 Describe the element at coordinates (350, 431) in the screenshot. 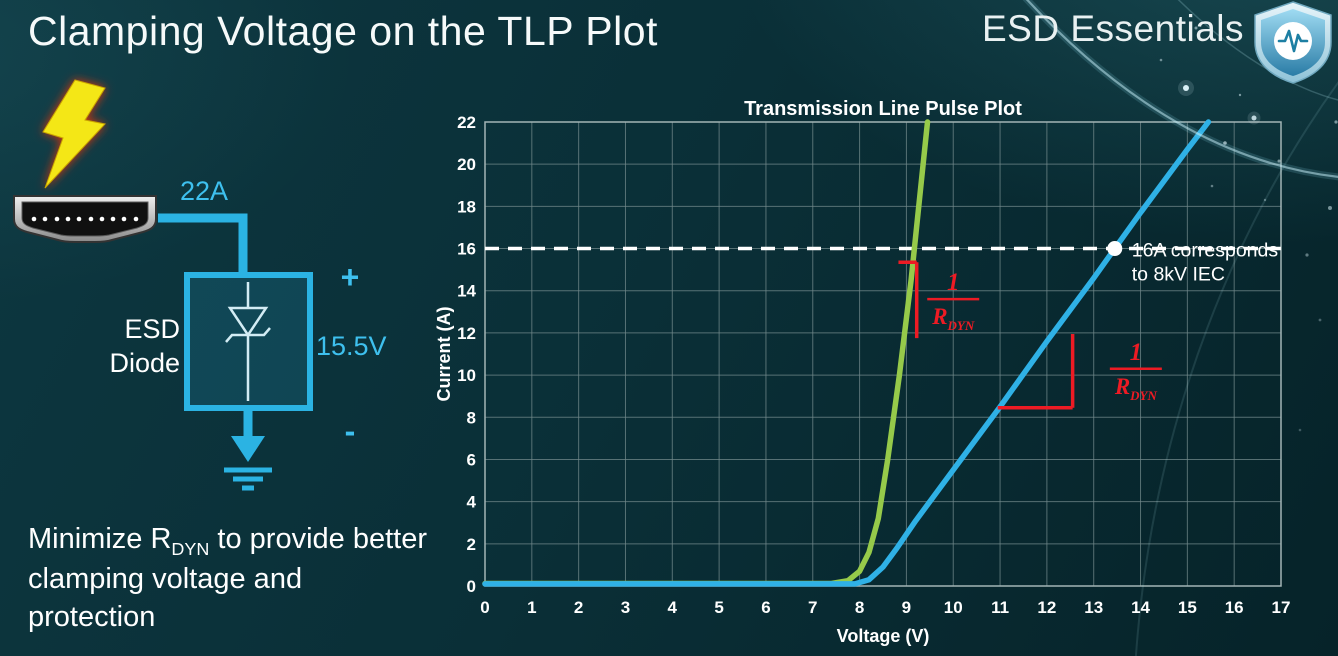

I see `minus-sign: -` at that location.